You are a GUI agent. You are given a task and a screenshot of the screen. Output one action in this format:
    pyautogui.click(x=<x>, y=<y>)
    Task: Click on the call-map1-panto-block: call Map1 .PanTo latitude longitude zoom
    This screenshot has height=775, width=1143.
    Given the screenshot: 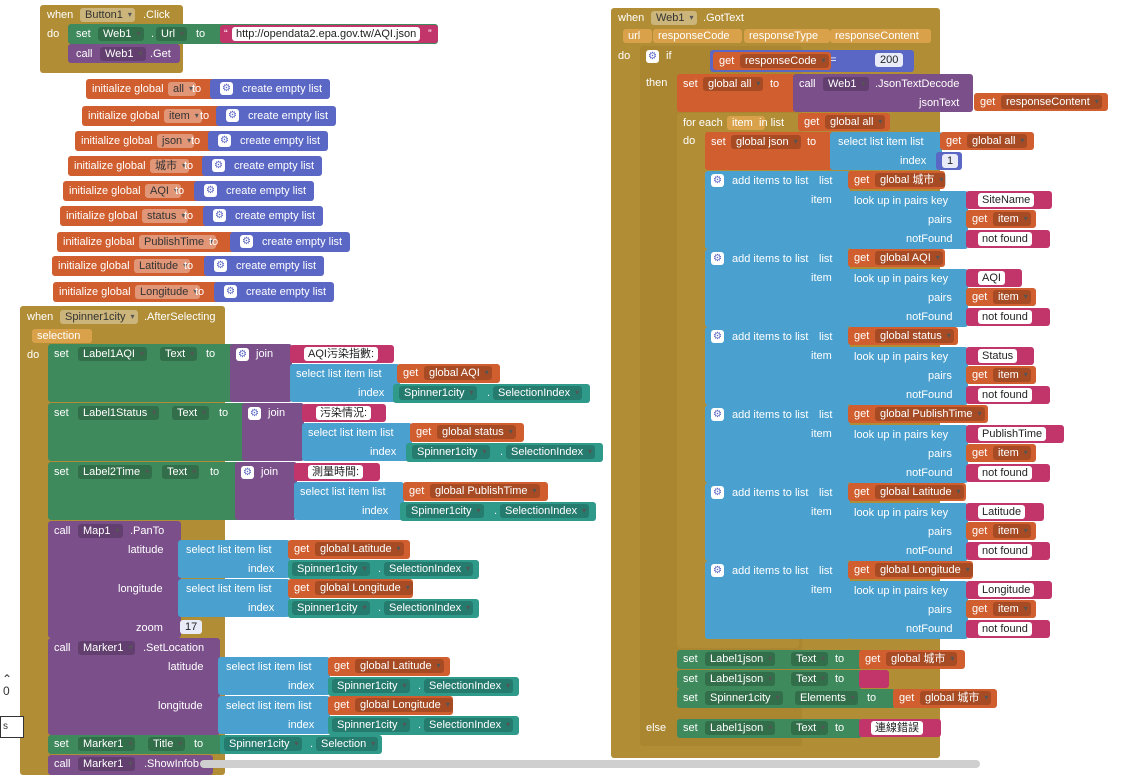 What is the action you would take?
    pyautogui.click(x=114, y=579)
    